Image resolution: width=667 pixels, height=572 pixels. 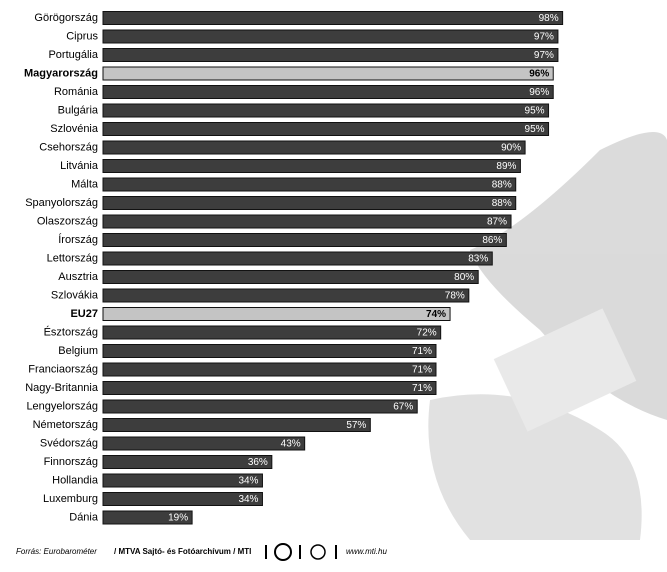 I want to click on category-label: Luxemburg, so click(x=70, y=499).